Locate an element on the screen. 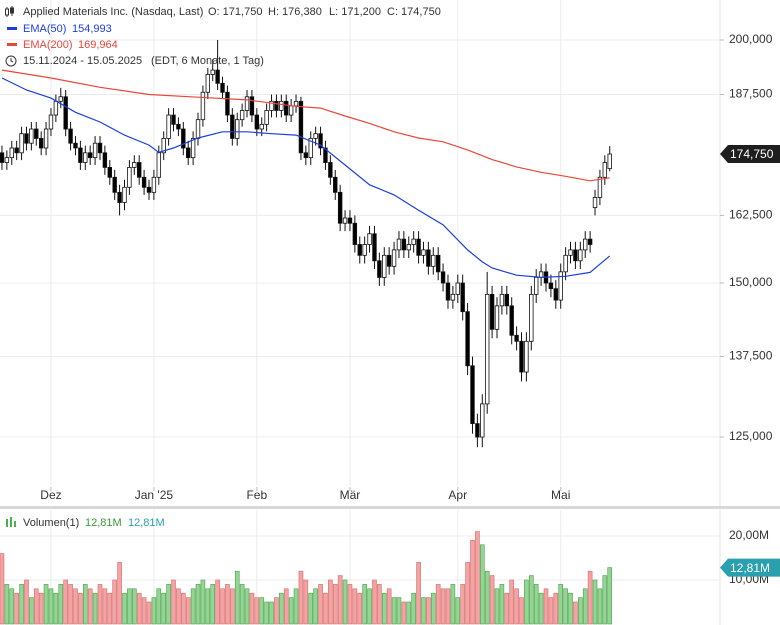 The width and height of the screenshot is (780, 625). legend-value: 154,993 is located at coordinates (92, 29).